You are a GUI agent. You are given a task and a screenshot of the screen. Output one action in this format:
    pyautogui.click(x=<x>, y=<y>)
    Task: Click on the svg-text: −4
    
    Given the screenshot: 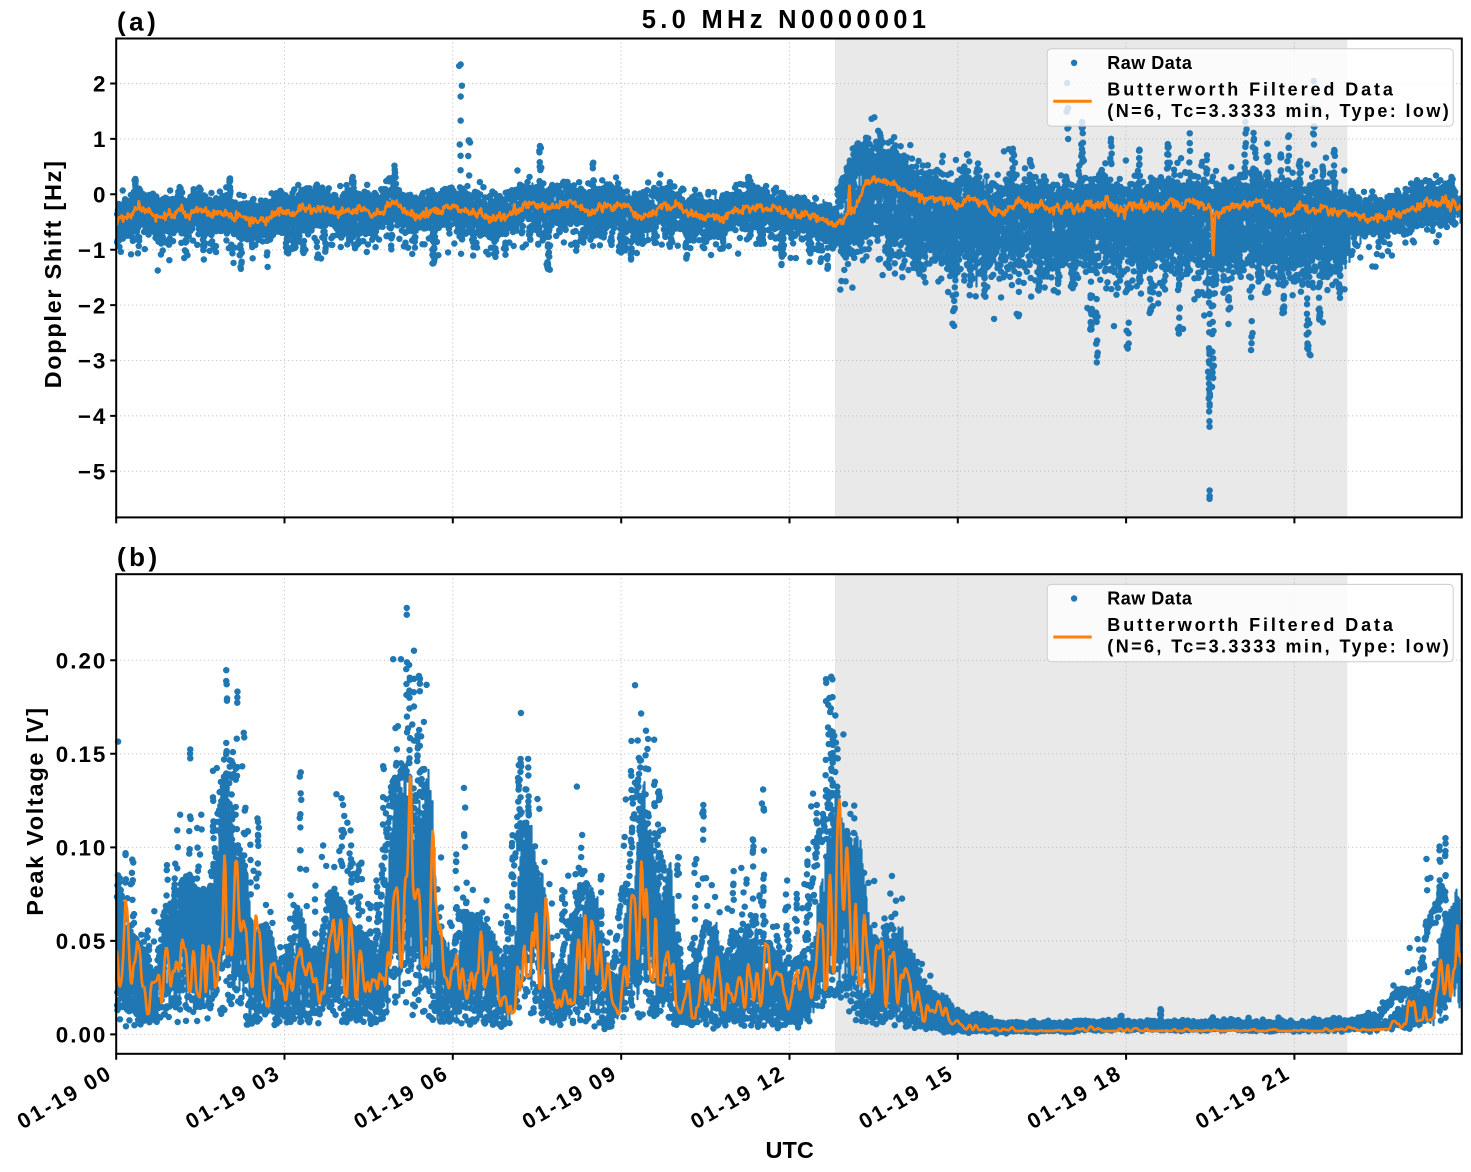 What is the action you would take?
    pyautogui.click(x=93, y=416)
    